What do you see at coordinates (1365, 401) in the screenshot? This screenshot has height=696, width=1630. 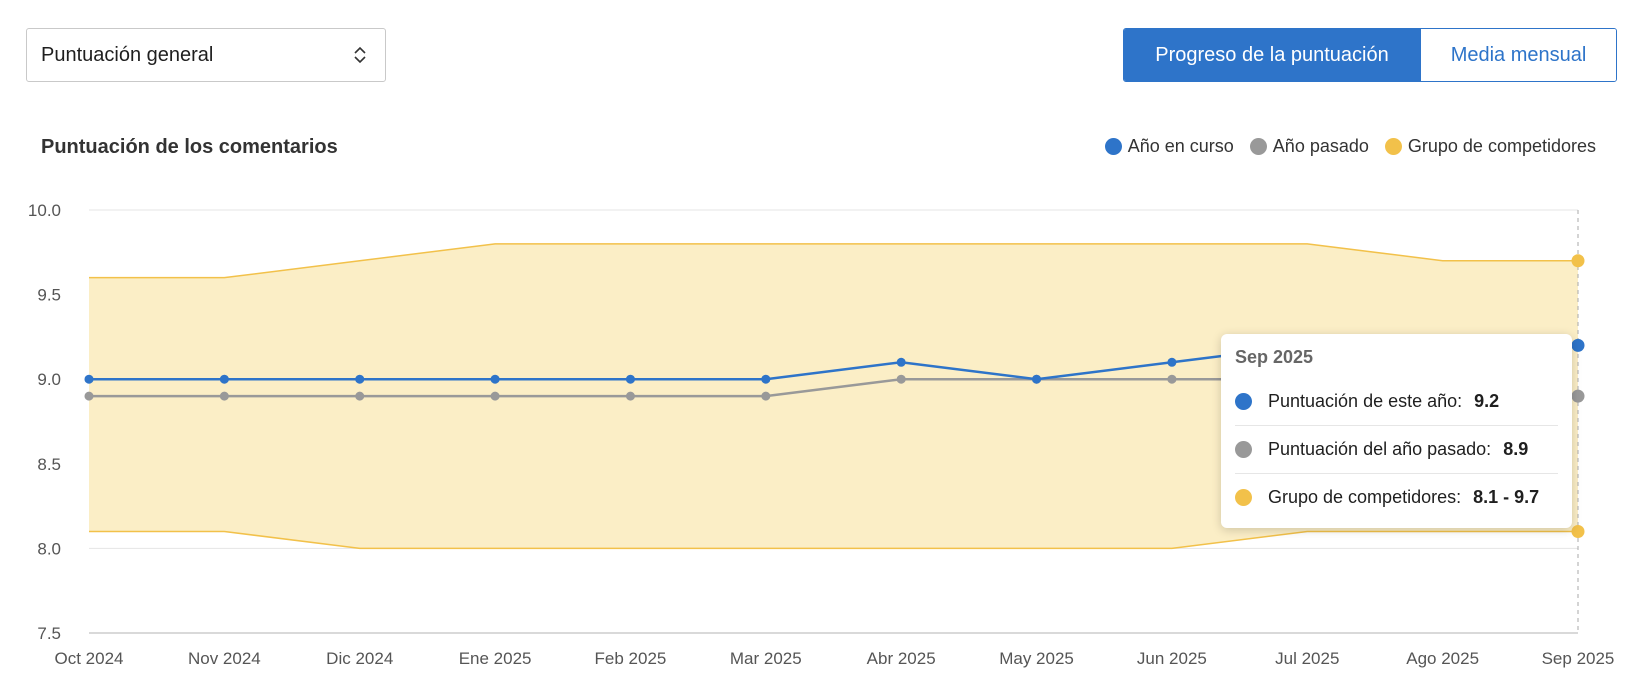 I see `tooltip-row-label: Puntuación de este año:` at bounding box center [1365, 401].